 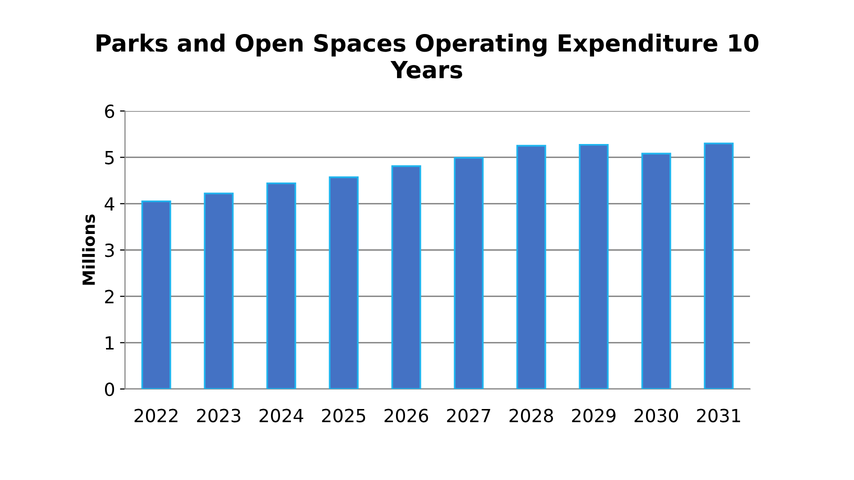 What do you see at coordinates (109, 250) in the screenshot?
I see `y-tick-label: 3` at bounding box center [109, 250].